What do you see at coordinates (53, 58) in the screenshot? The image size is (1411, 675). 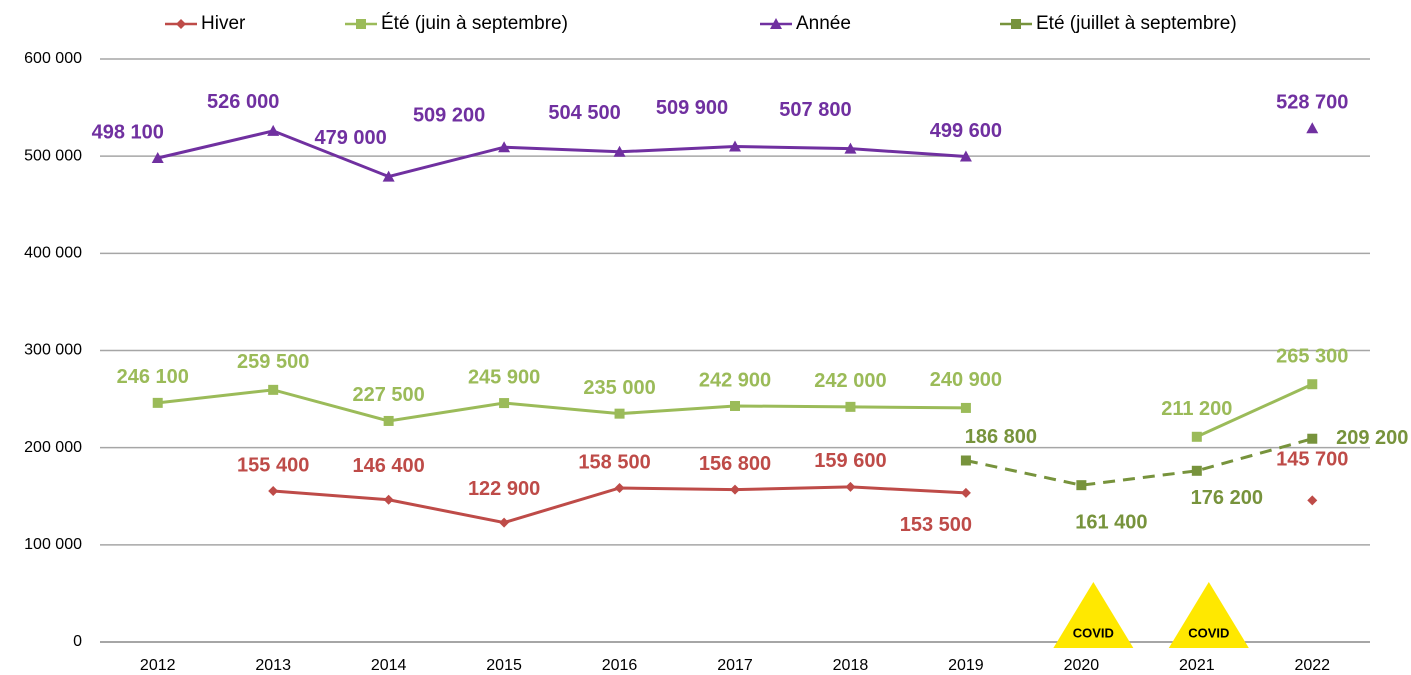 I see `y-tick-label: 600 000` at bounding box center [53, 58].